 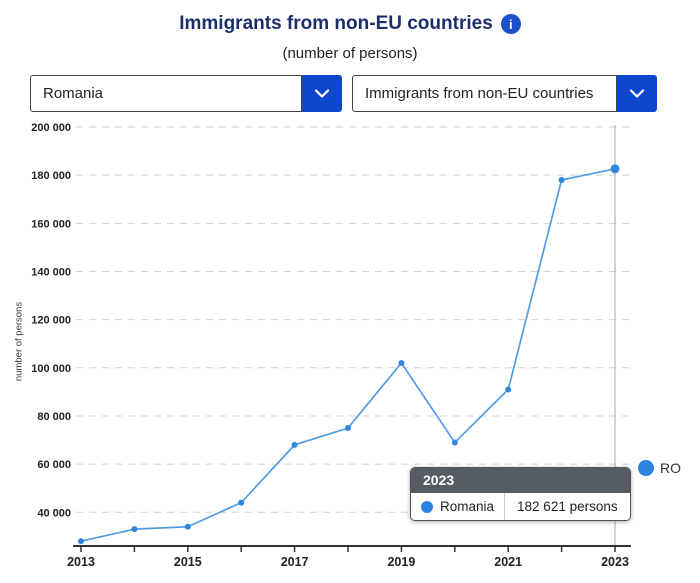 What do you see at coordinates (508, 389) in the screenshot?
I see `data-point-2021` at bounding box center [508, 389].